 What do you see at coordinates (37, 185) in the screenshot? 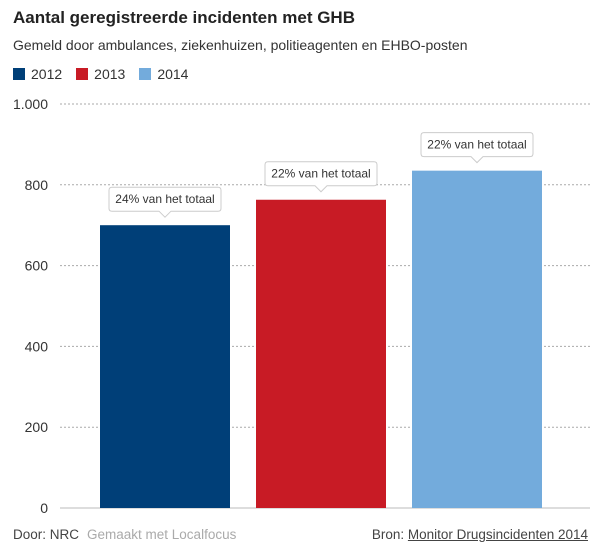
I see `y-tick-label: 800` at bounding box center [37, 185].